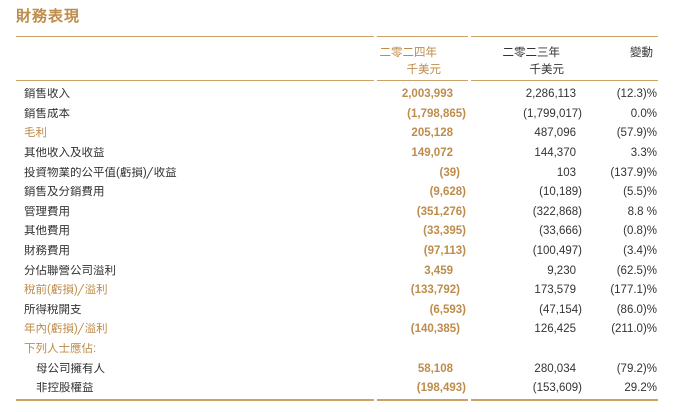 The height and width of the screenshot is (412, 679). What do you see at coordinates (337, 311) in the screenshot?
I see `table-row: 所得稅開支 (6,593) (47,154) (86.0)%` at bounding box center [337, 311].